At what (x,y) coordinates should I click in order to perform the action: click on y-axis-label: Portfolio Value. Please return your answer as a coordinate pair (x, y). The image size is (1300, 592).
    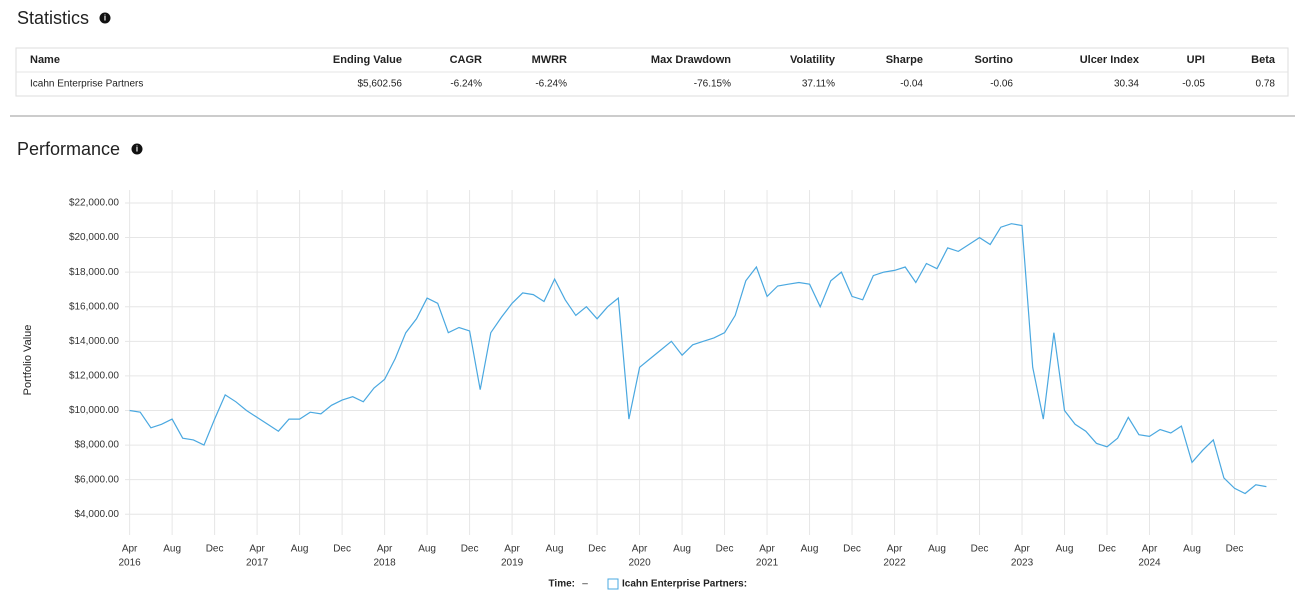
    Looking at the image, I should click on (28, 360).